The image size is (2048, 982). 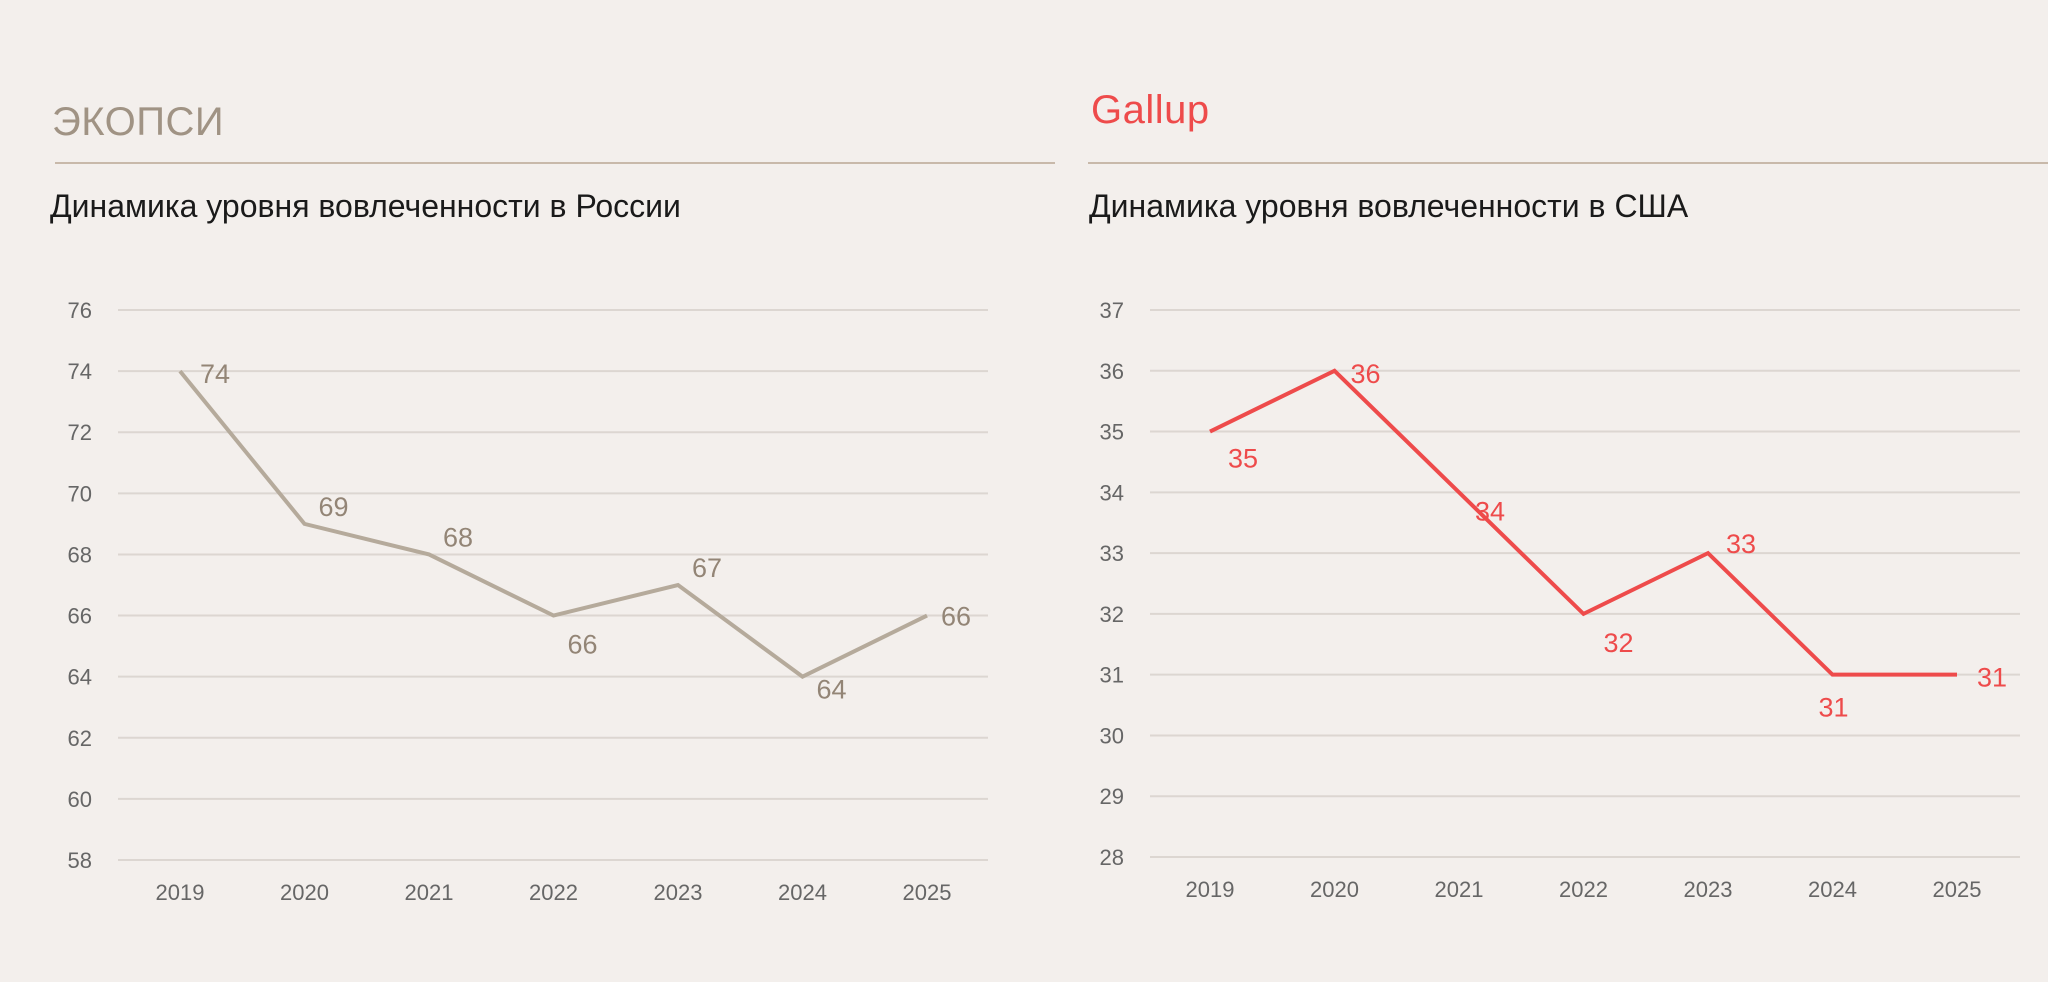 What do you see at coordinates (80, 432) in the screenshot?
I see `y-tick-label: 72` at bounding box center [80, 432].